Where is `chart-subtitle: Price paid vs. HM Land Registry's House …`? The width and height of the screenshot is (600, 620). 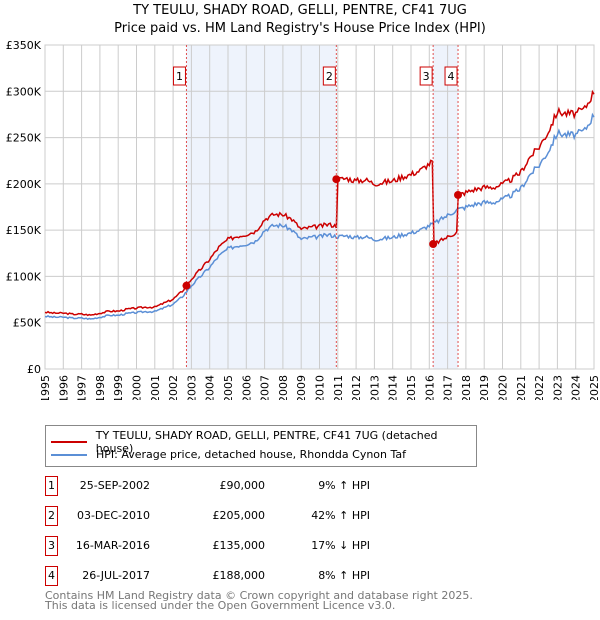
chart-subtitle: Price paid vs. HM Land Registry's House … is located at coordinates (300, 28).